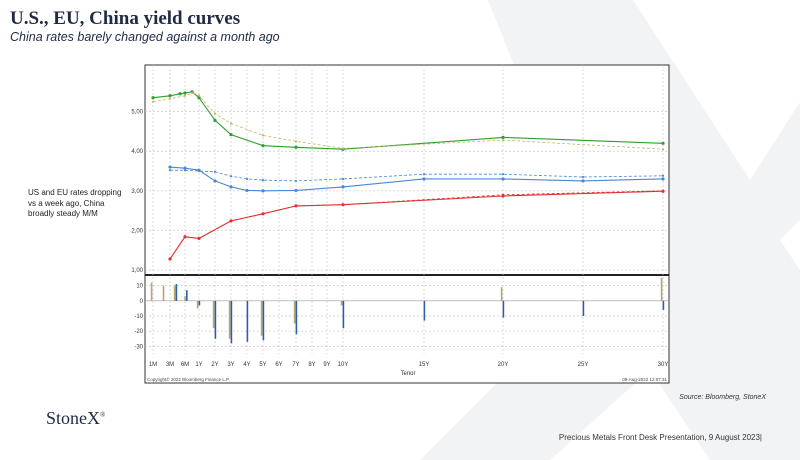  Describe the element at coordinates (137, 231) in the screenshot. I see `y-tick-2: 2,00` at that location.